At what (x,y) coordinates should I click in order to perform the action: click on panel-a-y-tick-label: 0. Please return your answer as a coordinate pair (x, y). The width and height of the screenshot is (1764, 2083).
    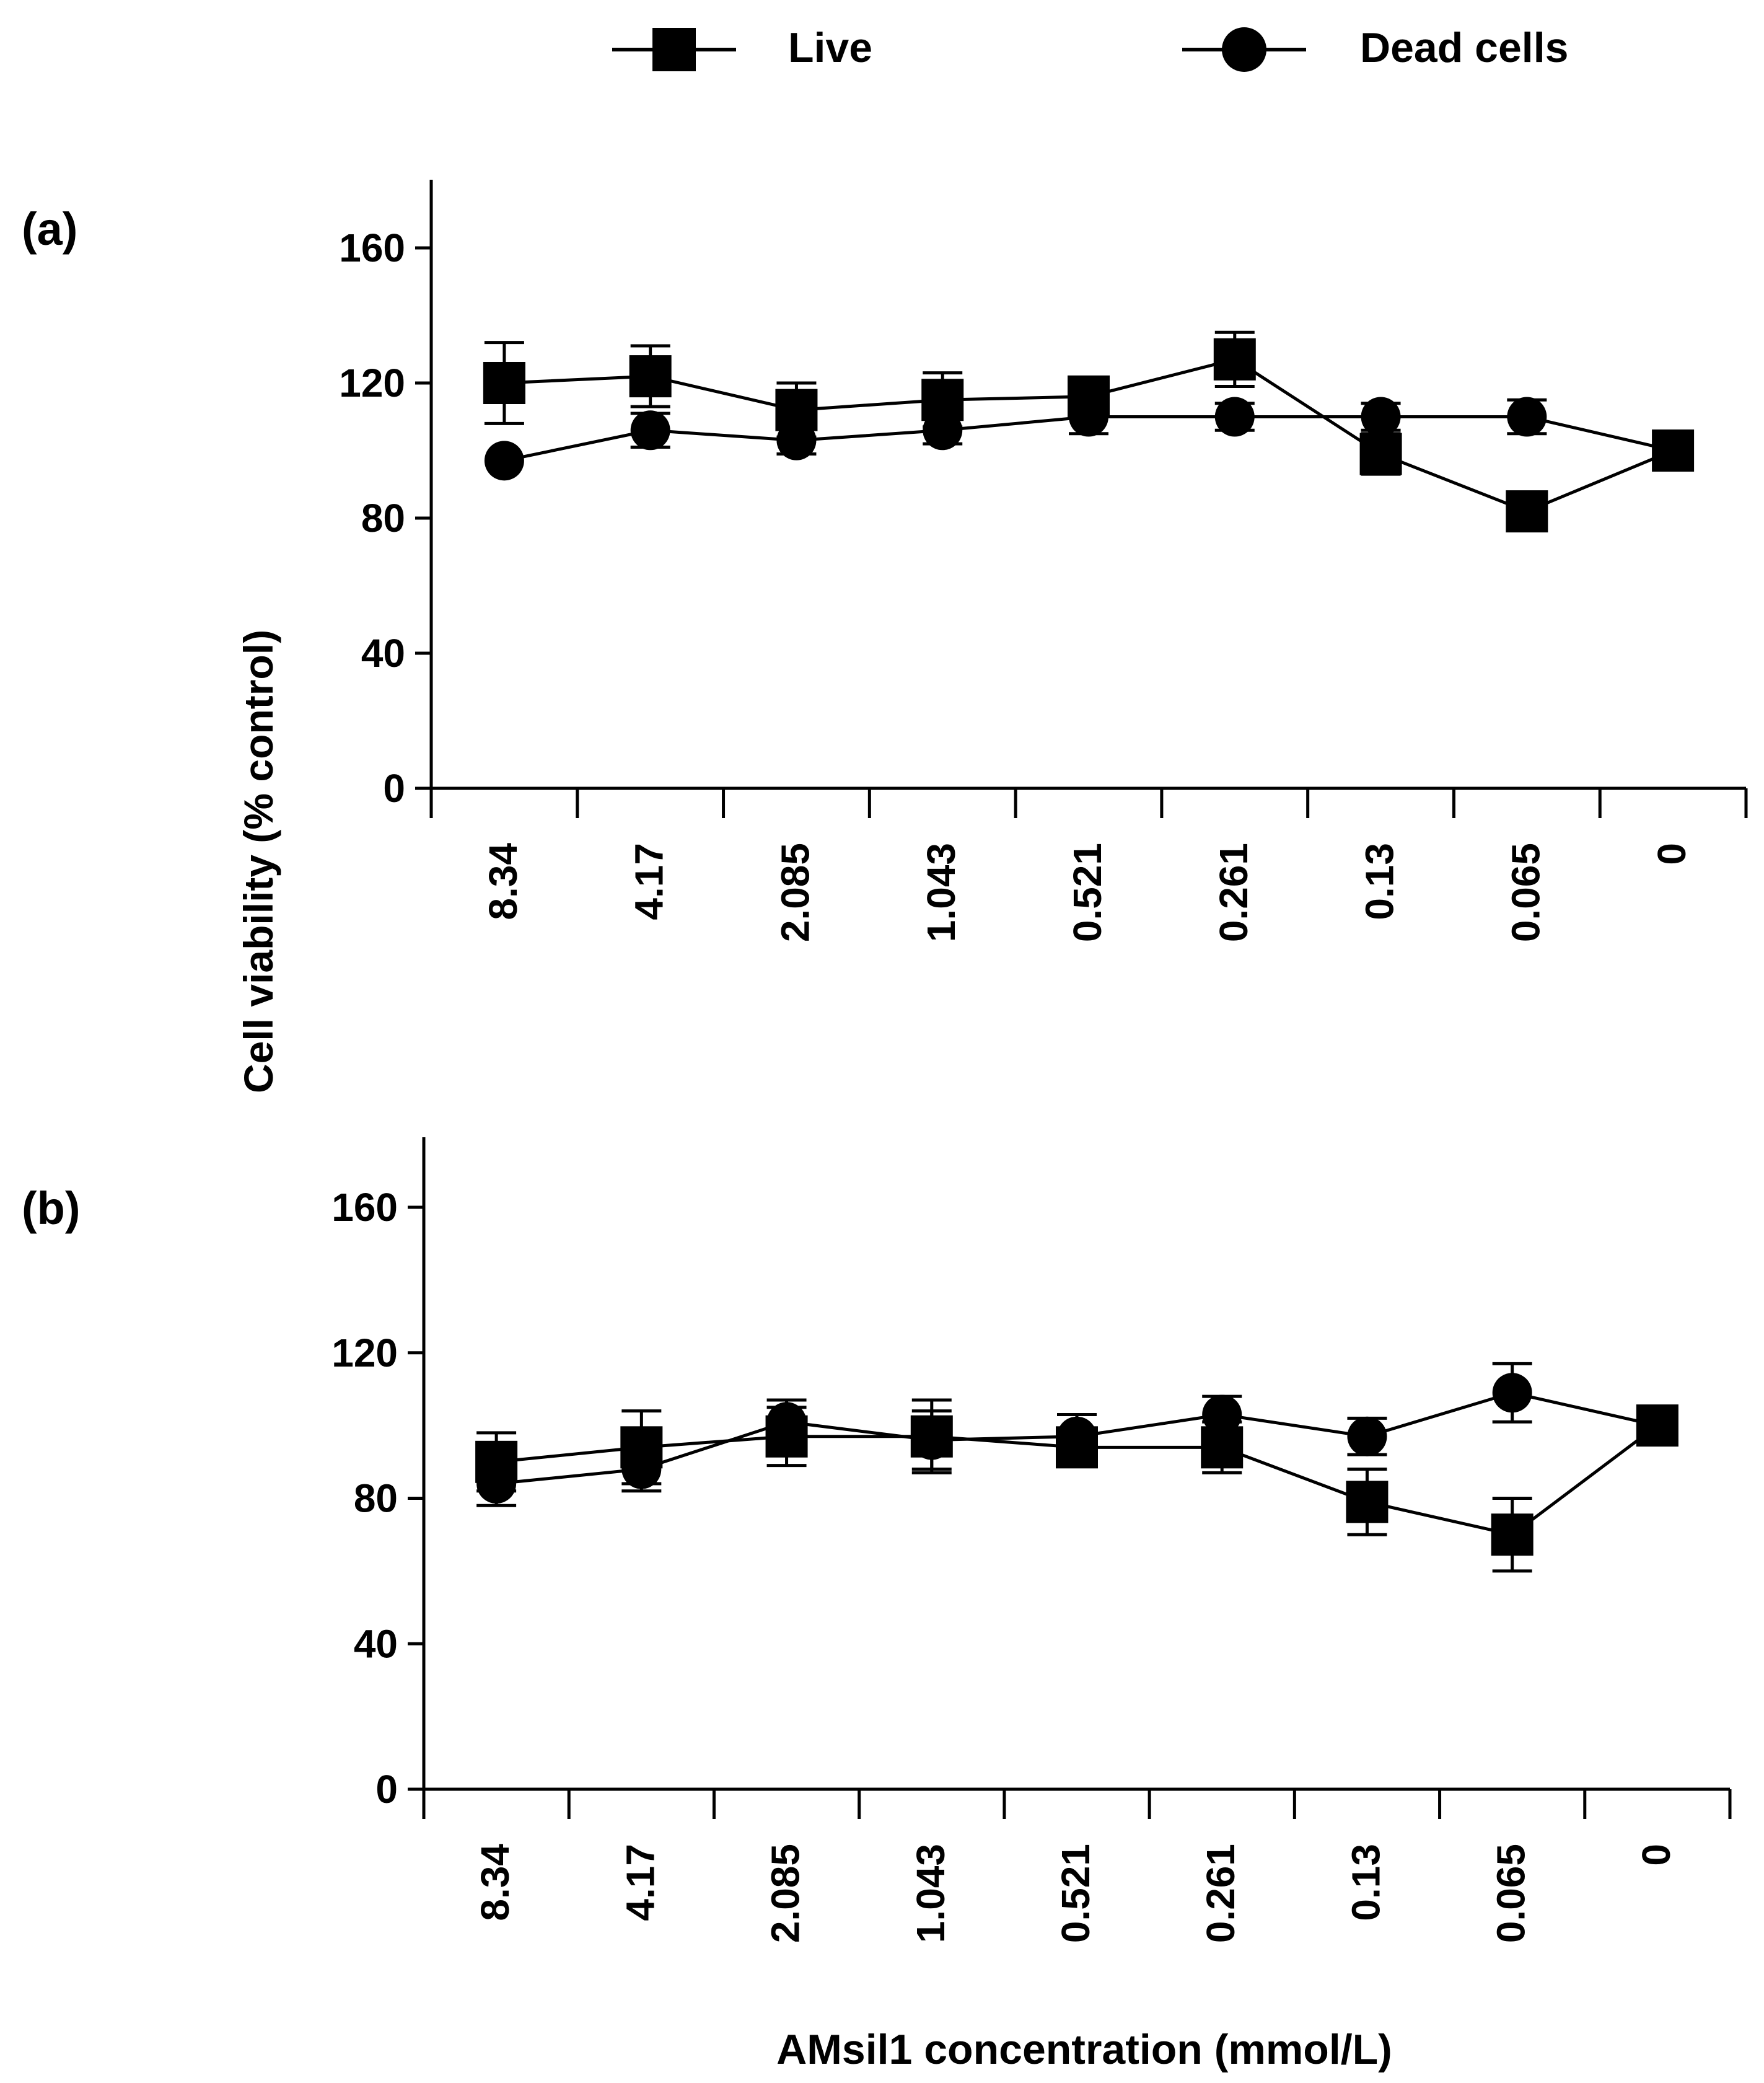
    Looking at the image, I should click on (394, 788).